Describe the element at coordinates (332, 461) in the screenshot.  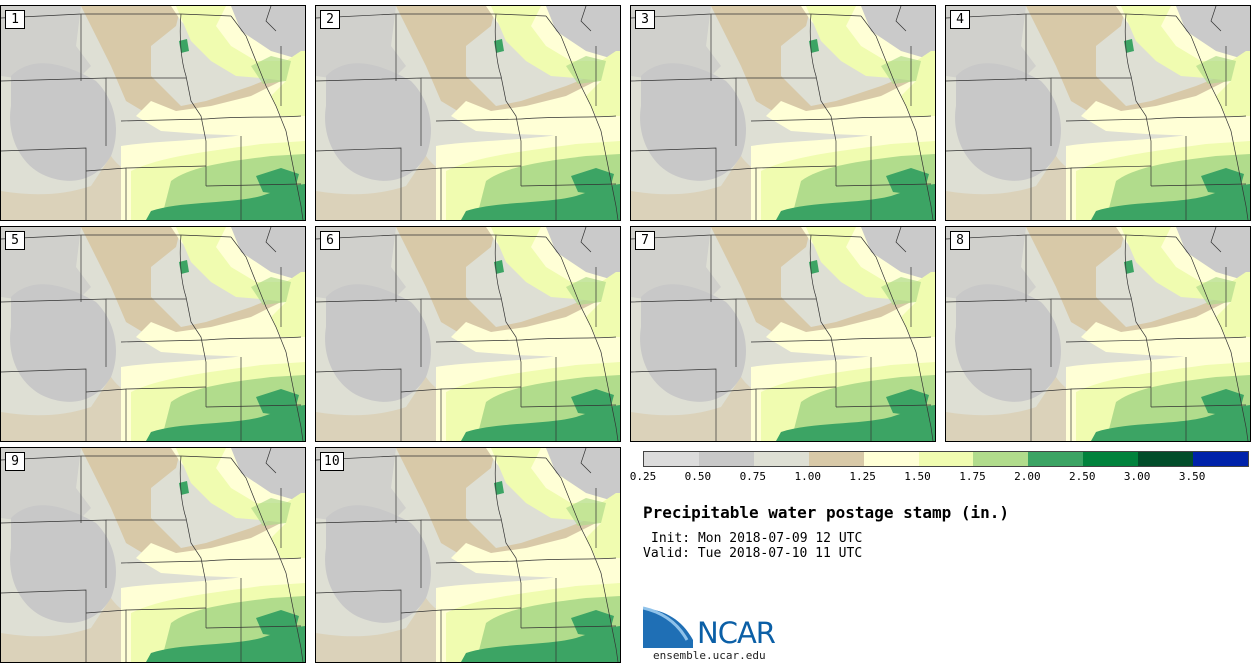
I see `member-number-label: 10` at that location.